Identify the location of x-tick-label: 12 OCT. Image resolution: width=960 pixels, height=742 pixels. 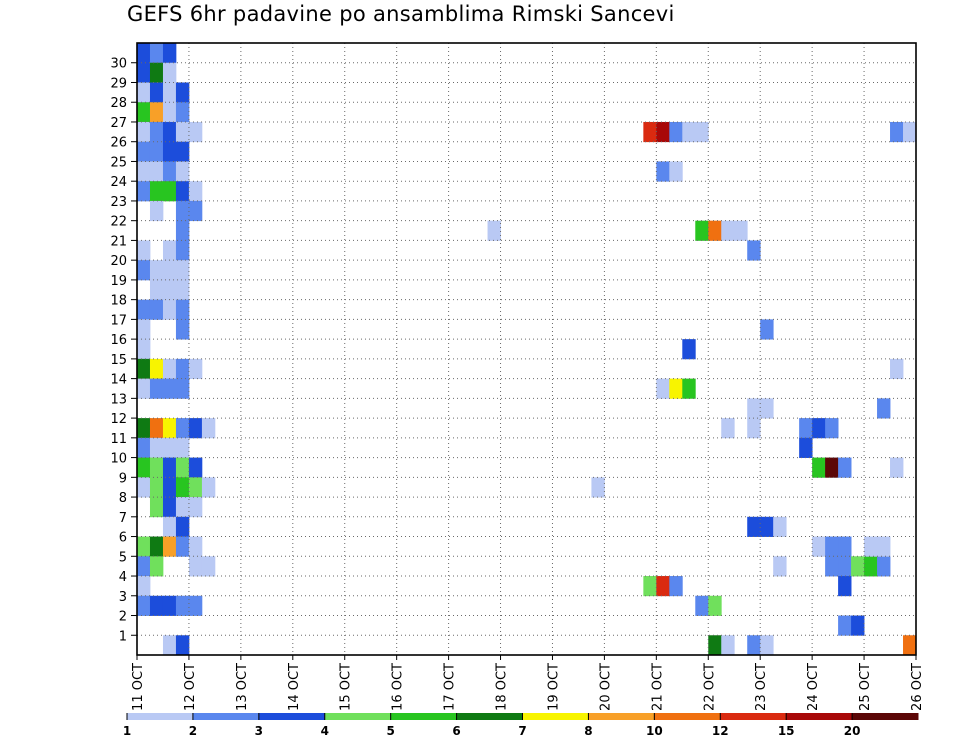
(190, 687).